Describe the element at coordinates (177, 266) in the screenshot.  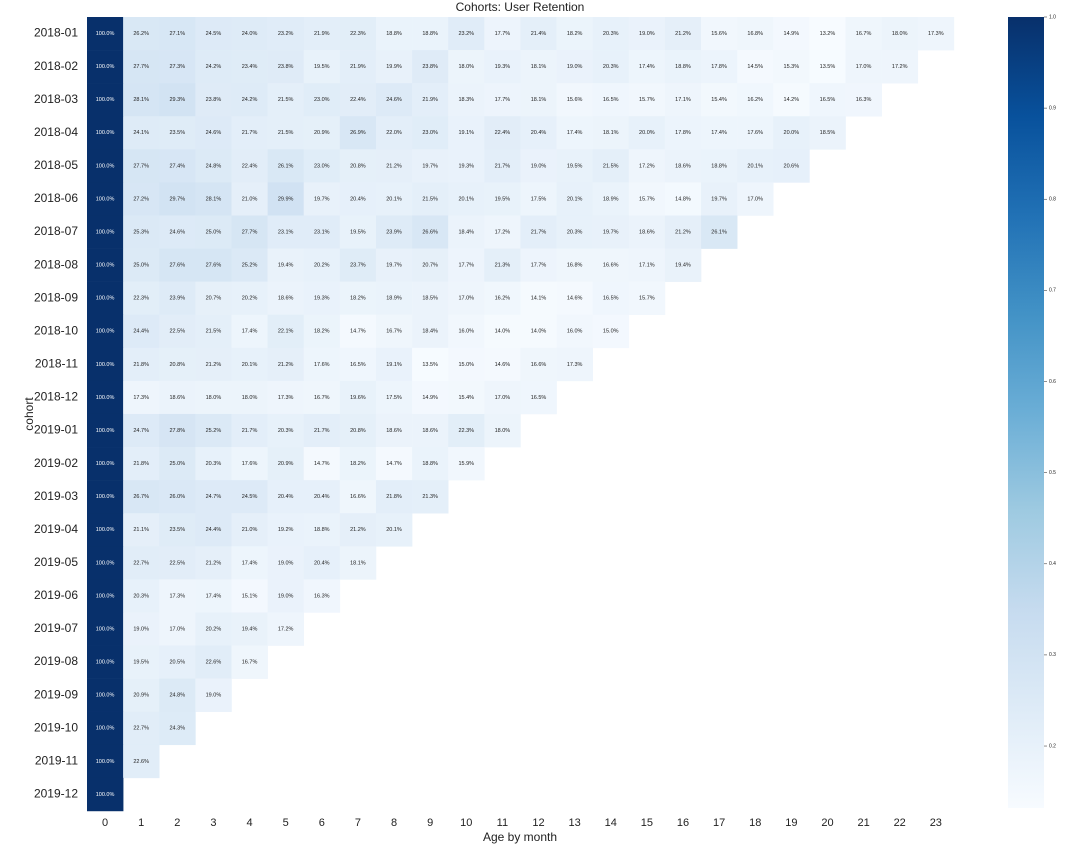
I see `cell-label: 27.6%` at that location.